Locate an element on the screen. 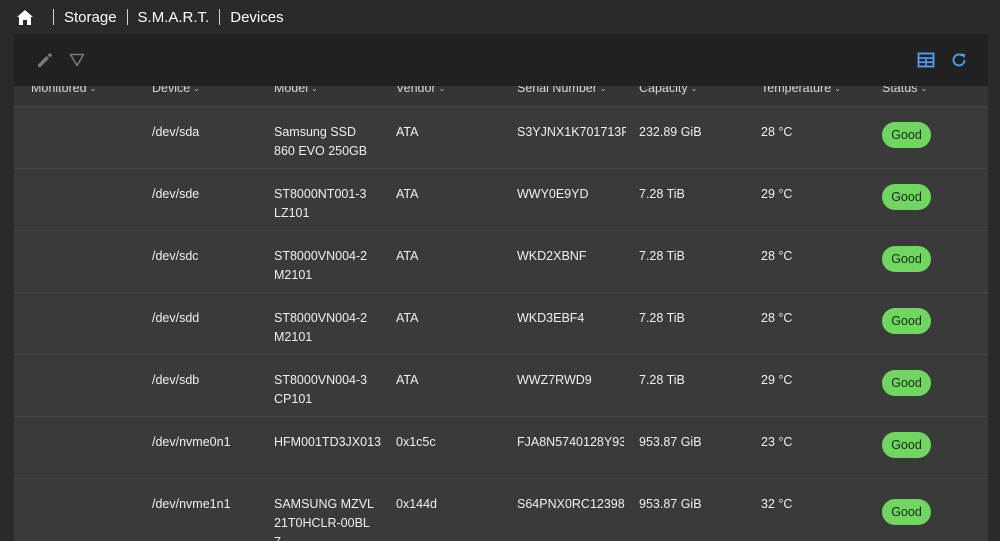 The width and height of the screenshot is (1000, 541). cell-serial-number: FJA8N5740128Y93 is located at coordinates (570, 442).